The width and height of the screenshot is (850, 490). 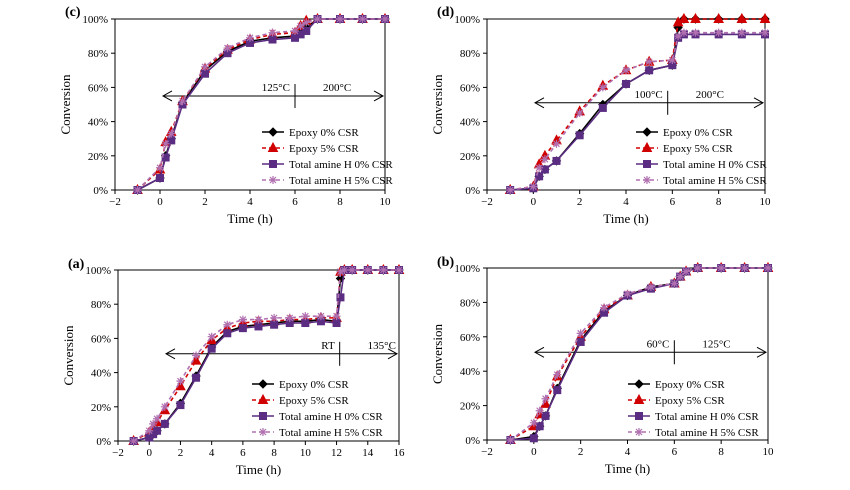 What do you see at coordinates (470, 407) in the screenshot?
I see `y-tick-label: 20%` at bounding box center [470, 407].